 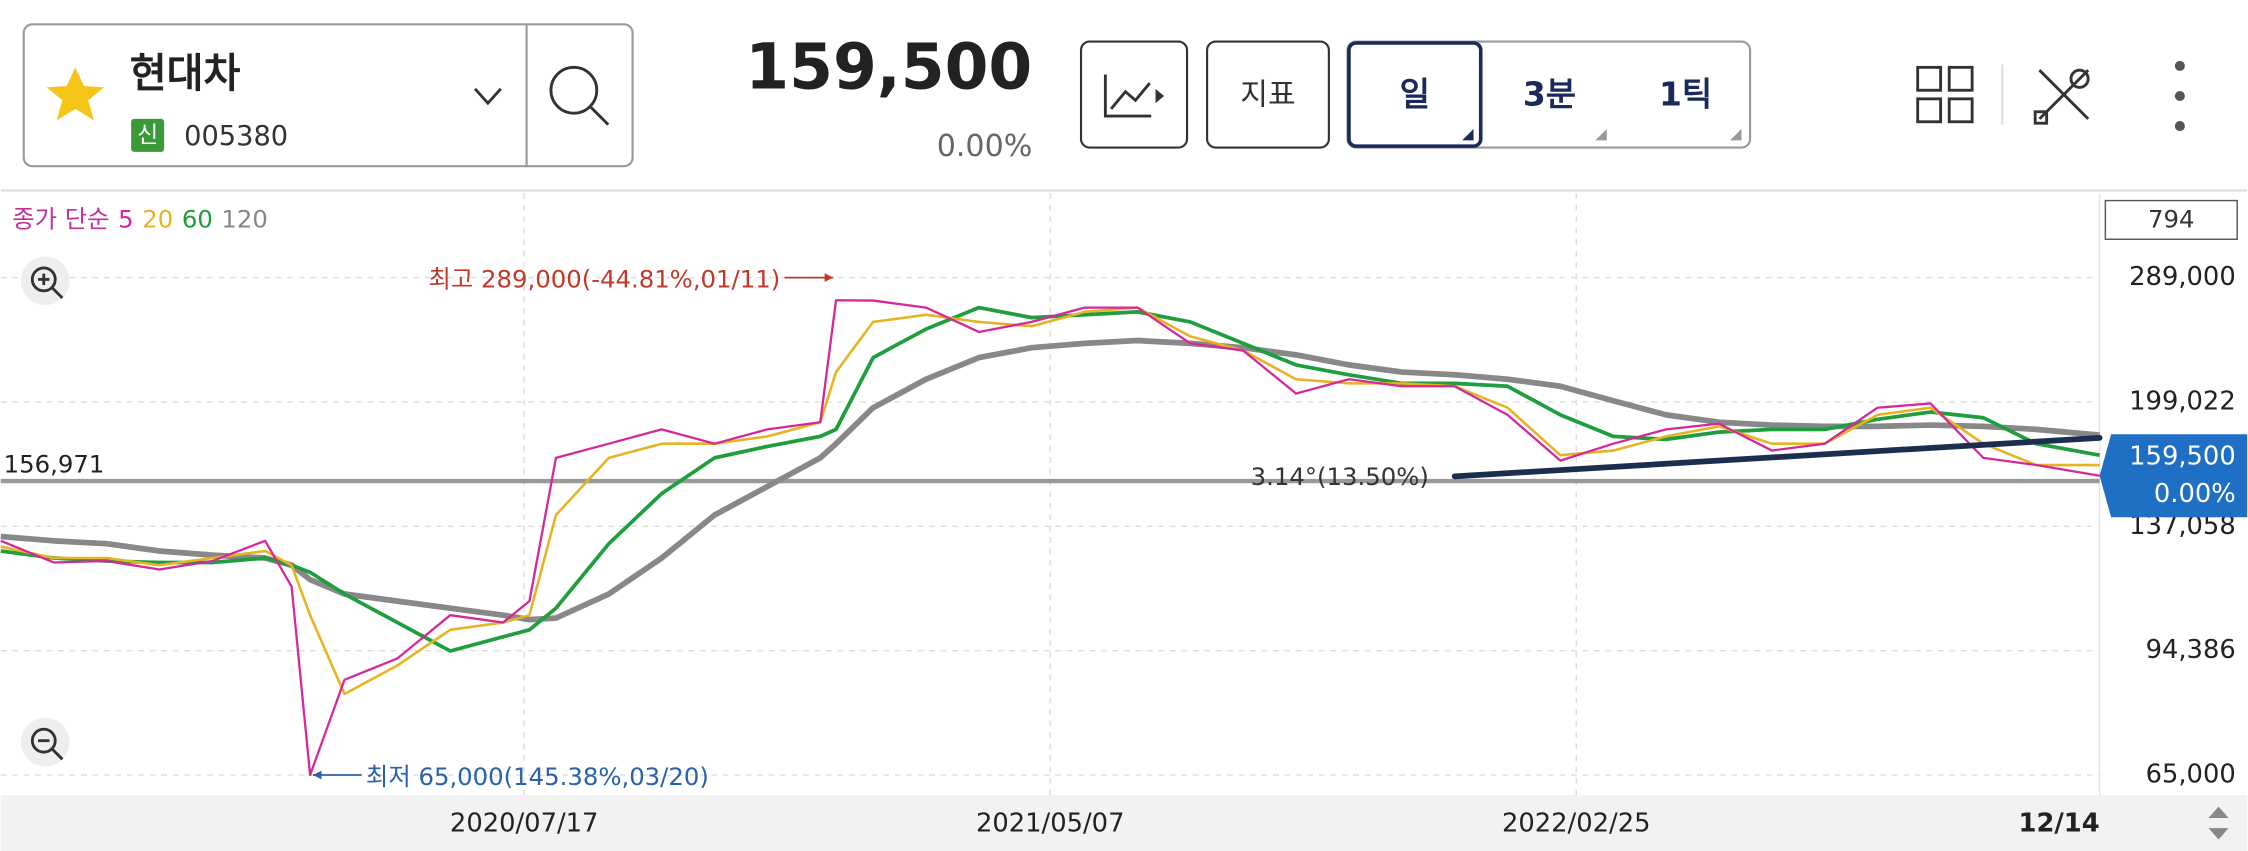 What do you see at coordinates (2061, 96) in the screenshot?
I see `tools-icon` at bounding box center [2061, 96].